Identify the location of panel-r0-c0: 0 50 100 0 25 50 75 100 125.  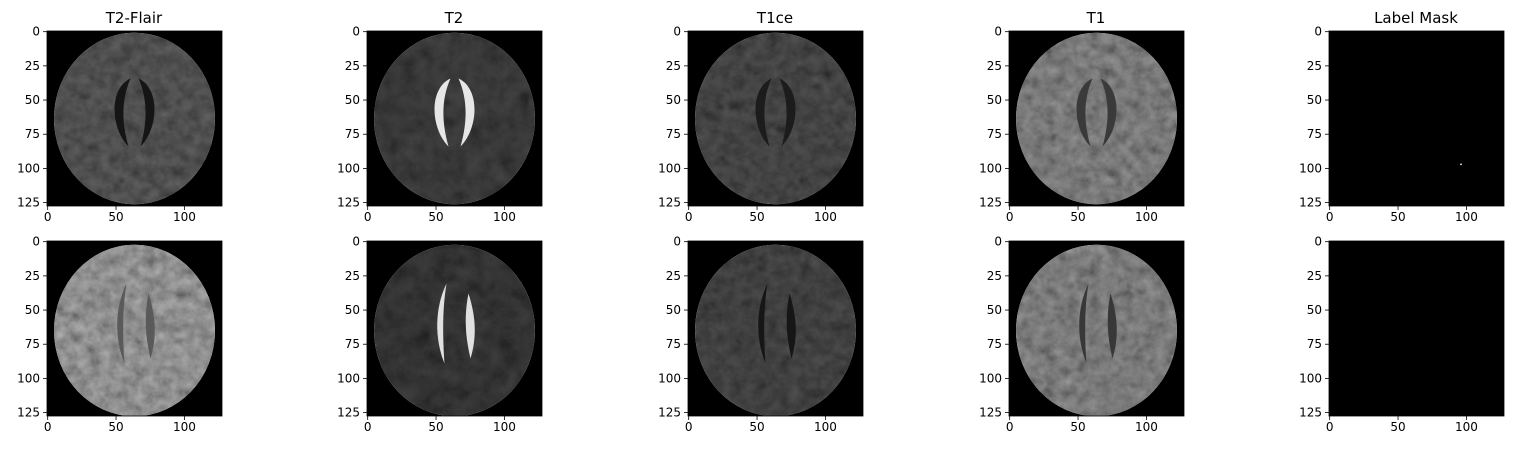
(120, 124).